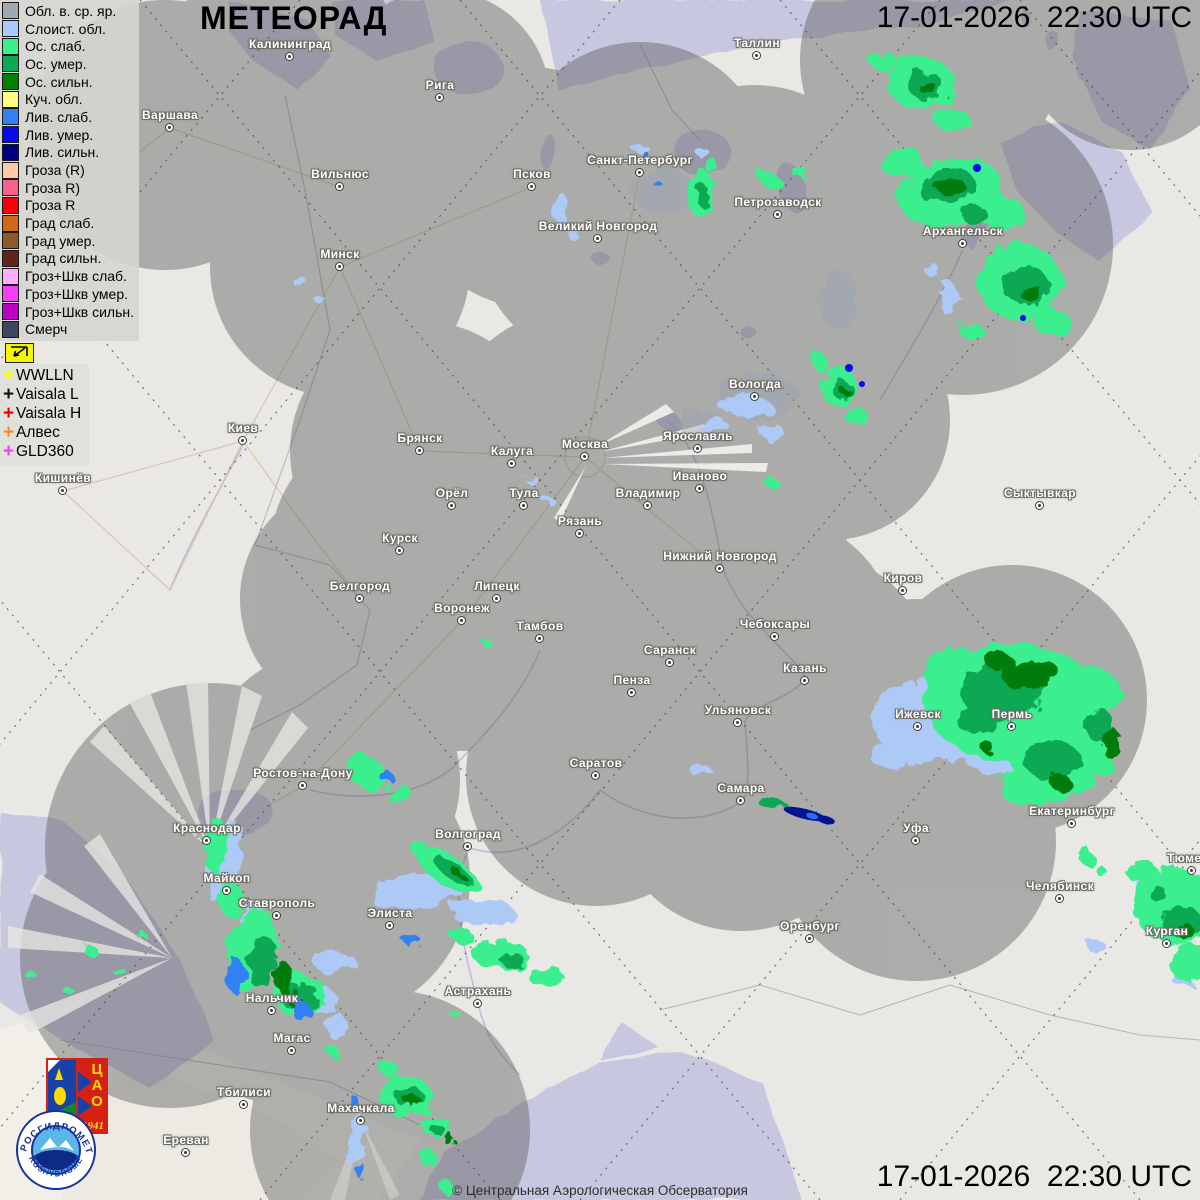  Describe the element at coordinates (540, 626) in the screenshot. I see `city-label: Тамбов` at that location.